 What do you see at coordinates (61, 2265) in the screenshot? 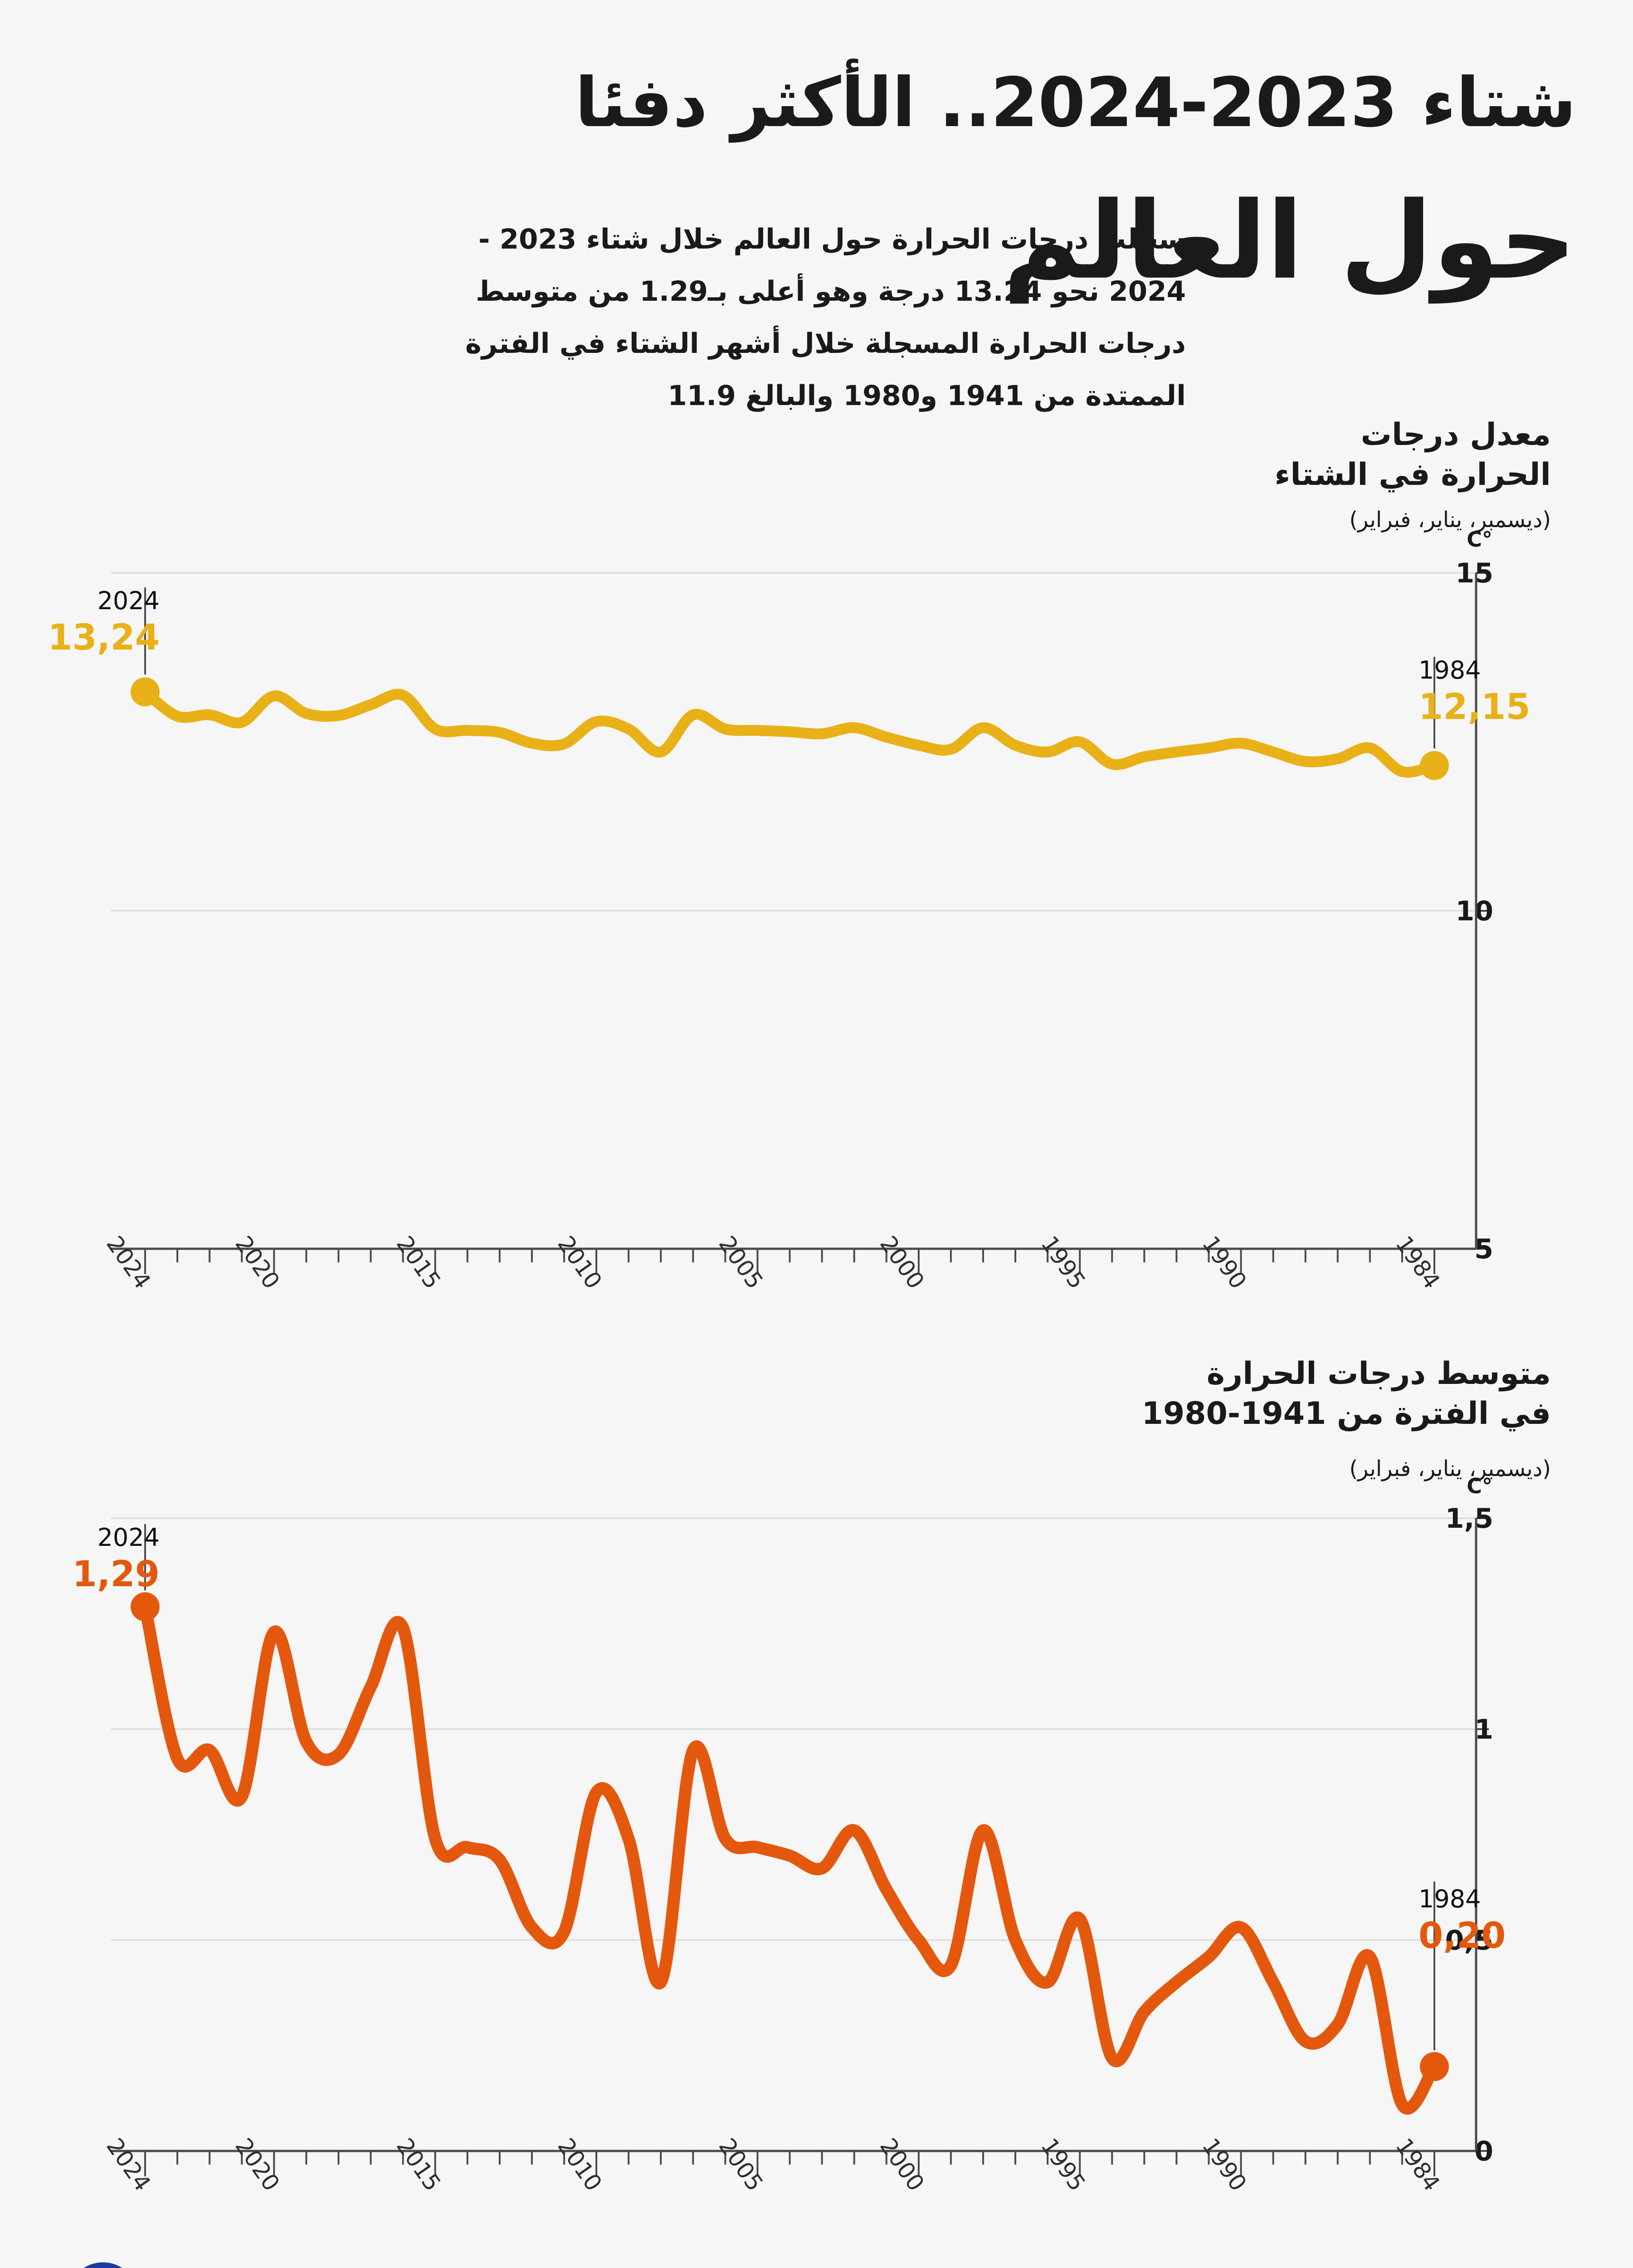
I see `aa-logo: AA` at bounding box center [61, 2265].